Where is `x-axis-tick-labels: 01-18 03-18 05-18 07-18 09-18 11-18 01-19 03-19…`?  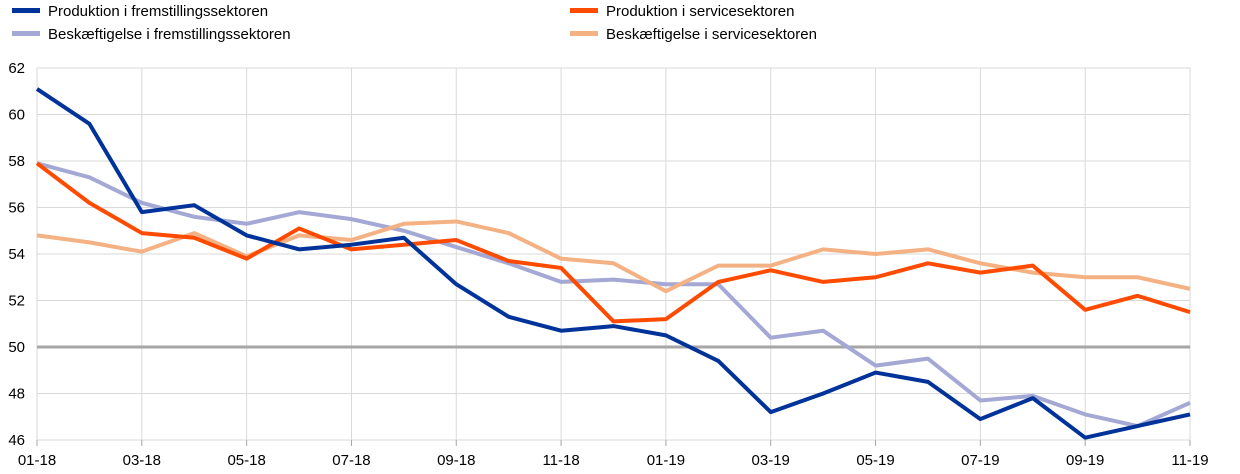 x-axis-tick-labels: 01-18 03-18 05-18 07-18 09-18 11-18 01-19 03-19… is located at coordinates (613, 460).